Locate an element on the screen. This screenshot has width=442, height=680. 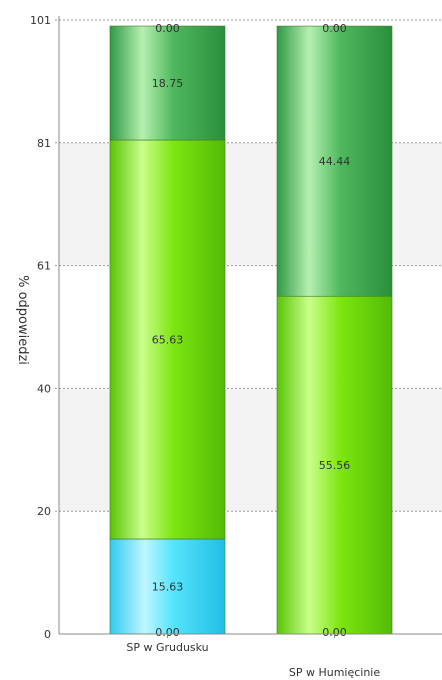
data-label: 44.44 is located at coordinates (335, 161).